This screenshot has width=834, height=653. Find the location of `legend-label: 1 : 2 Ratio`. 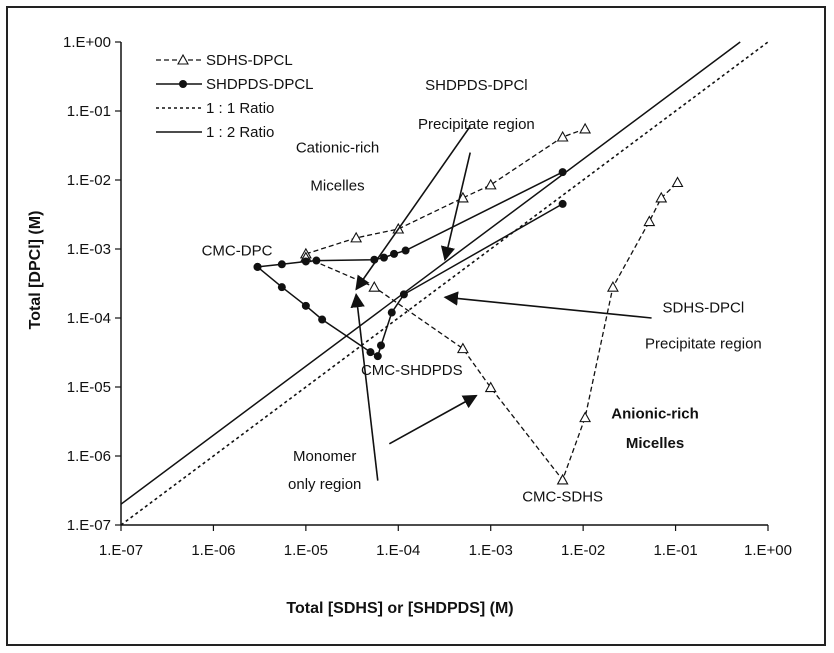

legend-label: 1 : 2 Ratio is located at coordinates (240, 132).